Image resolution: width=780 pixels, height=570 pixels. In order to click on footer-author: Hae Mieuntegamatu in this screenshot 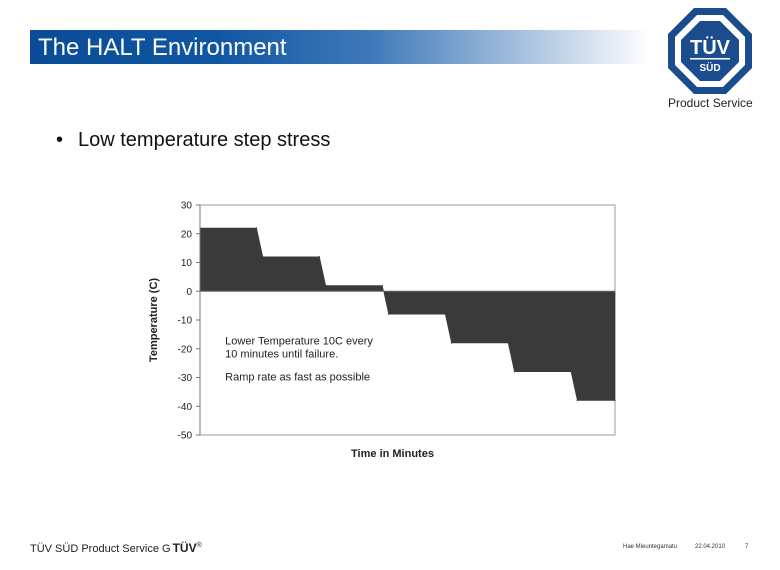, I will do `click(650, 547)`.